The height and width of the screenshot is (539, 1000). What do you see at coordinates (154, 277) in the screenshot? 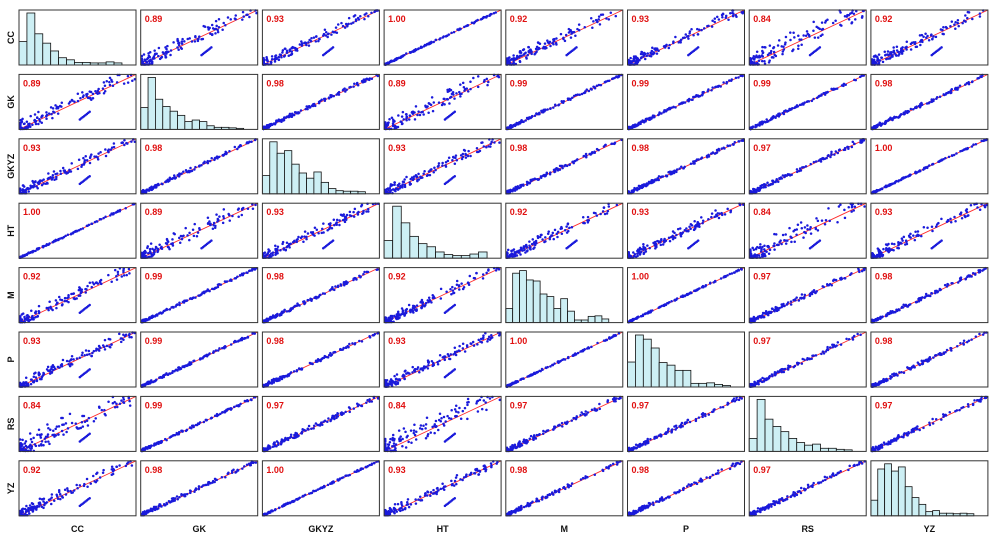
I see `correlation-label: 0.99` at bounding box center [154, 277].